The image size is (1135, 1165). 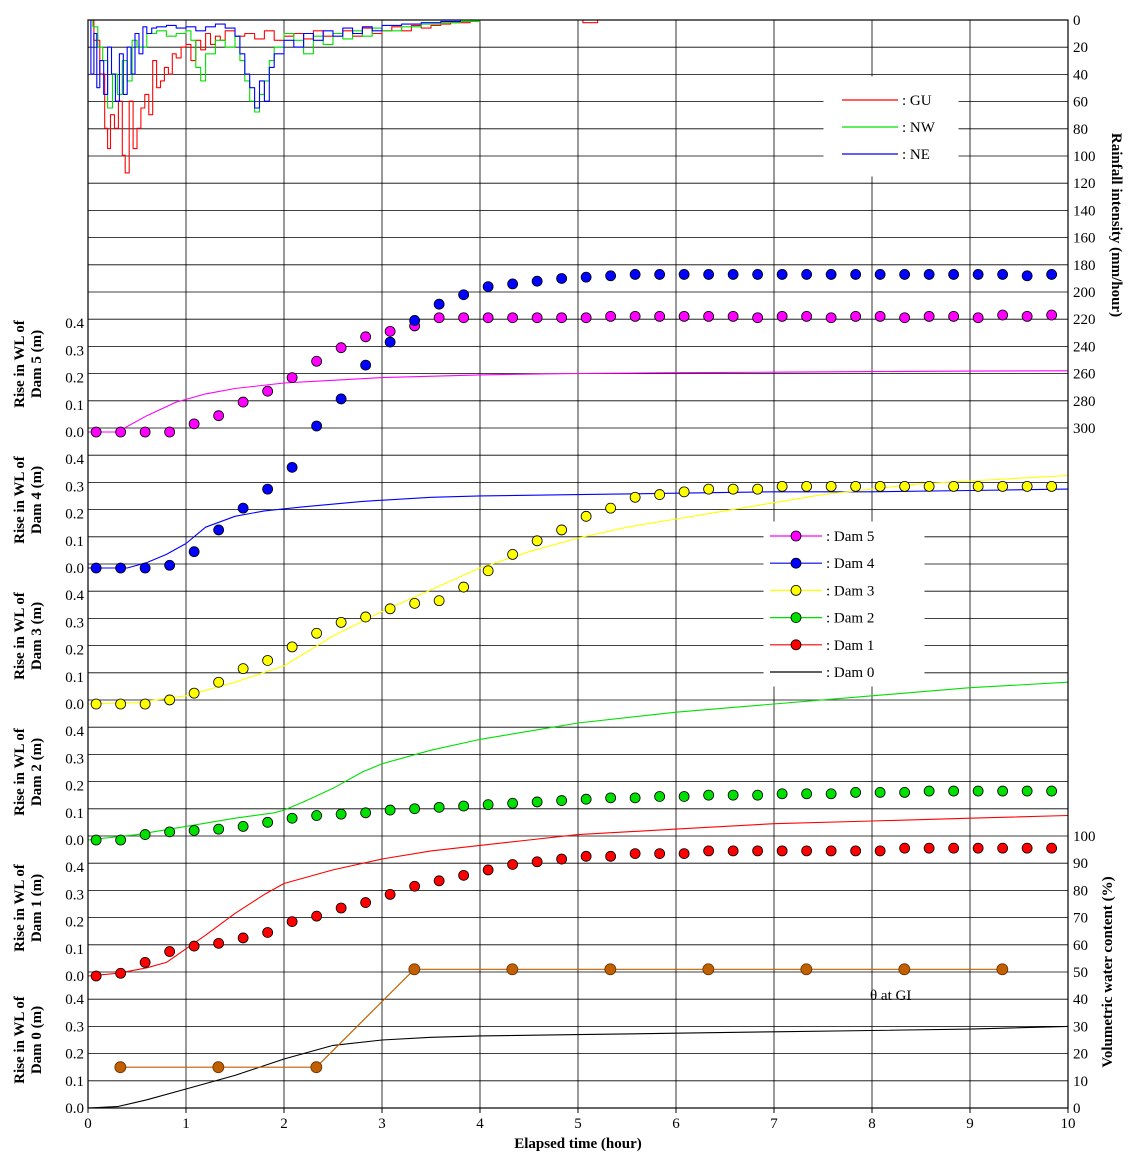 What do you see at coordinates (1002, 969) in the screenshot?
I see `vwc-point` at bounding box center [1002, 969].